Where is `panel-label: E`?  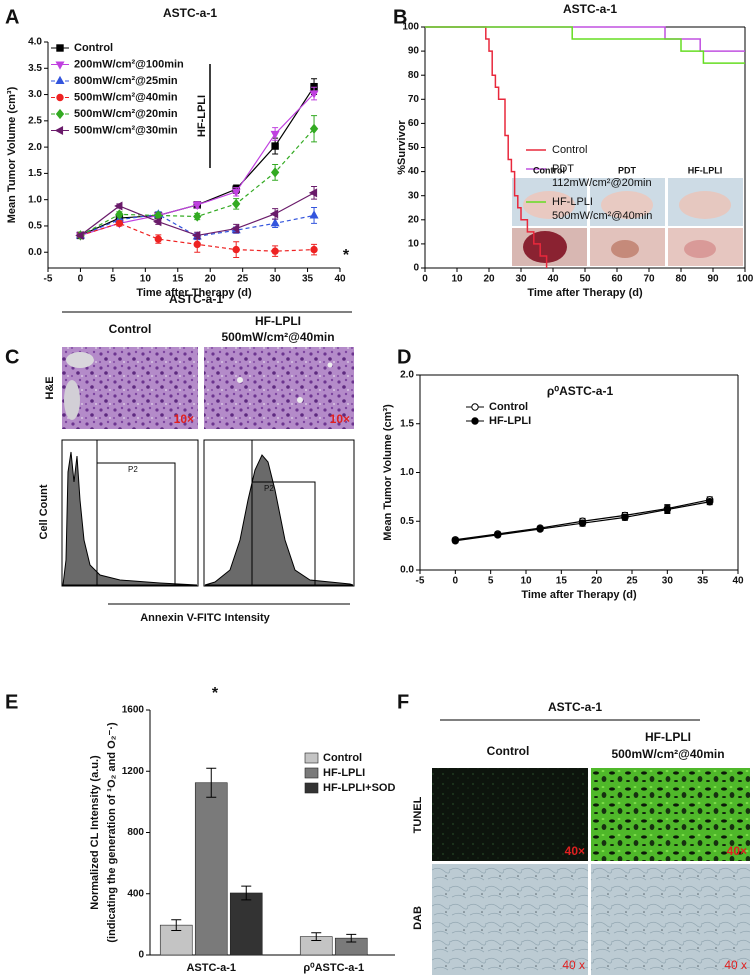 panel-label: E is located at coordinates (11, 702).